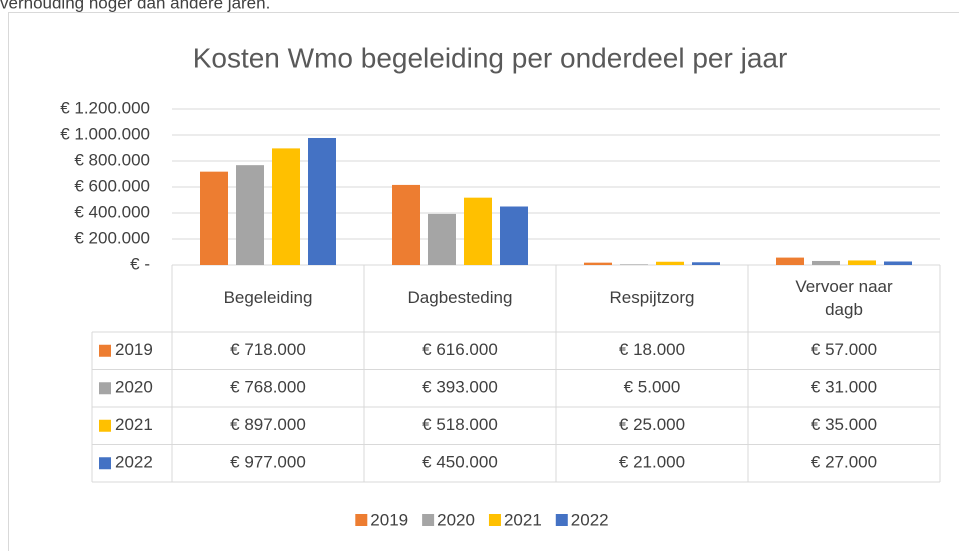  What do you see at coordinates (389, 519) in the screenshot?
I see `legend-label: 2019` at bounding box center [389, 519].